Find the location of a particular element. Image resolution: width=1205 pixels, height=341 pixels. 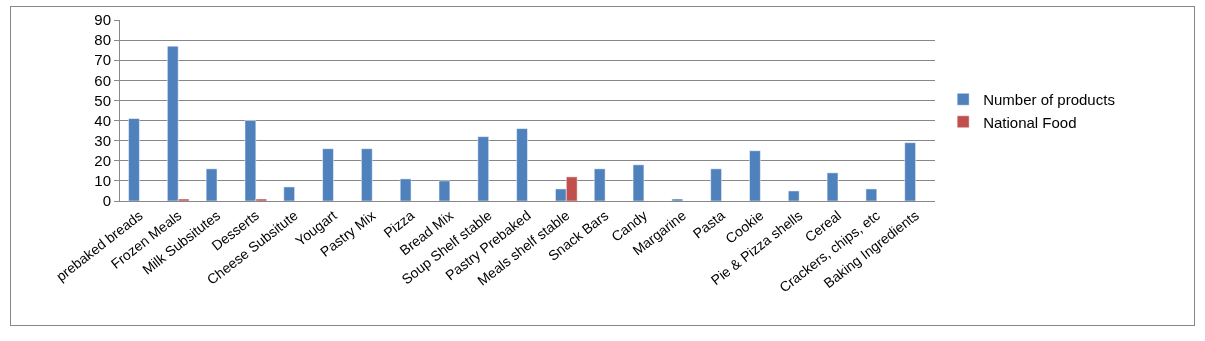

y-tick-label: 40 is located at coordinates (102, 120).